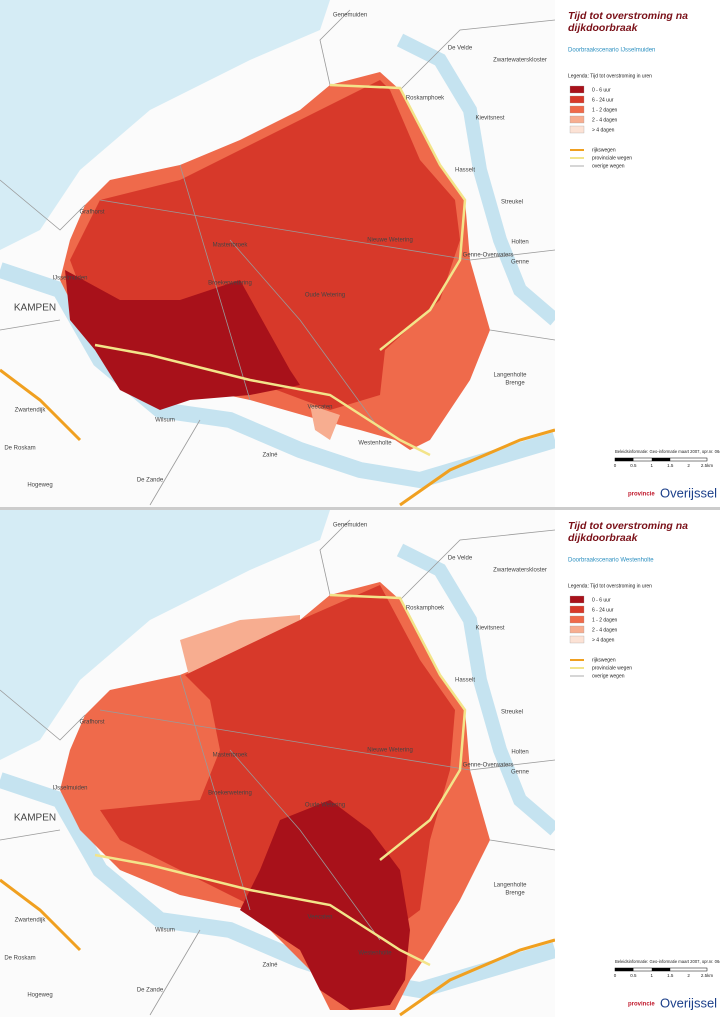 The height and width of the screenshot is (1019, 720). I want to click on place-label: Veecaten, so click(319, 918).